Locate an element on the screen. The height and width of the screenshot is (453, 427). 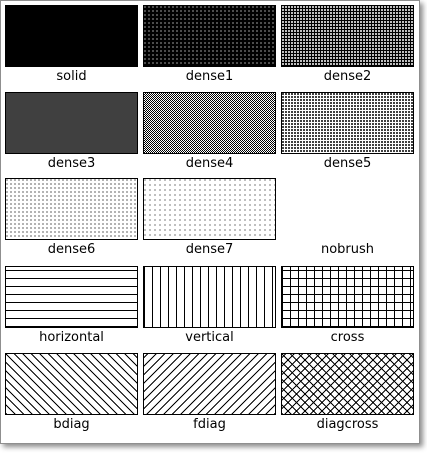
brush-swatch-dense1 is located at coordinates (209, 36).